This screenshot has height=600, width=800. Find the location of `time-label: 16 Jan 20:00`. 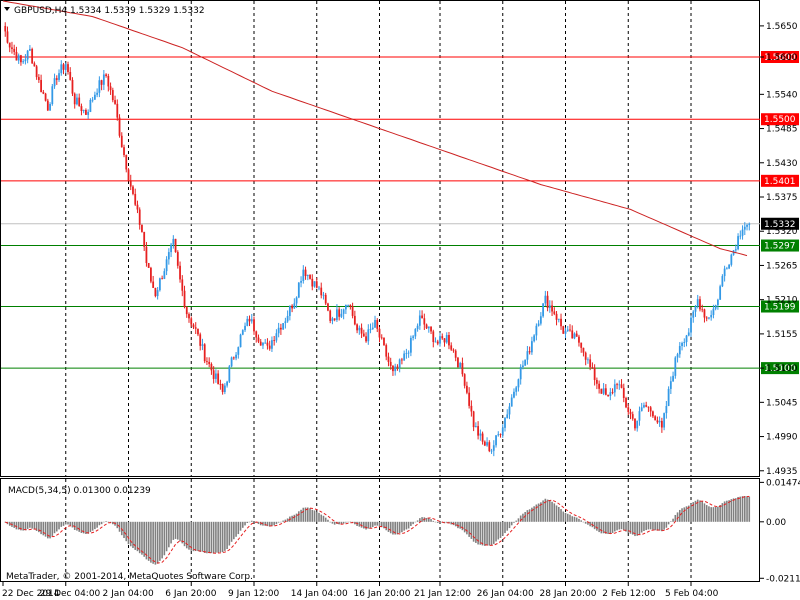

time-label: 16 Jan 20:00 is located at coordinates (382, 594).